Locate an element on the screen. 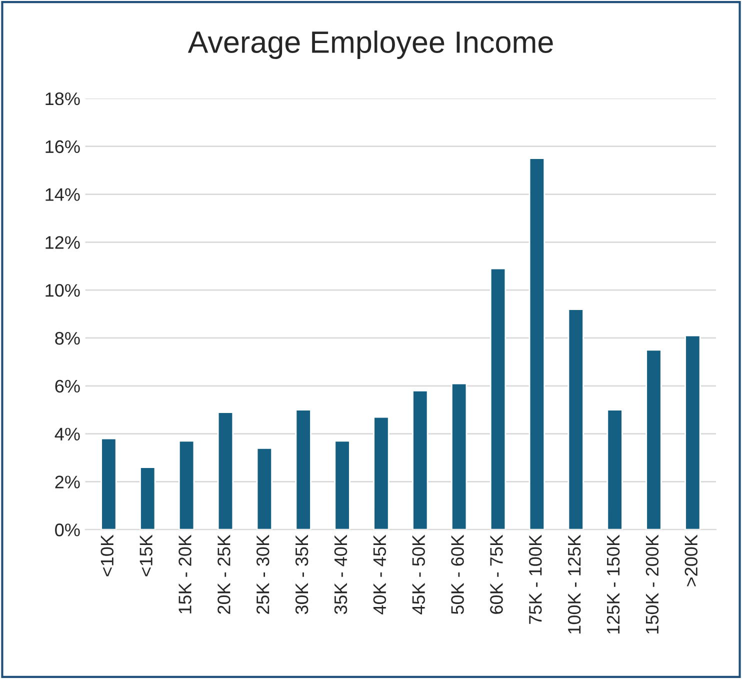 The width and height of the screenshot is (742, 679). y-tick-label: 12% is located at coordinates (63, 242).